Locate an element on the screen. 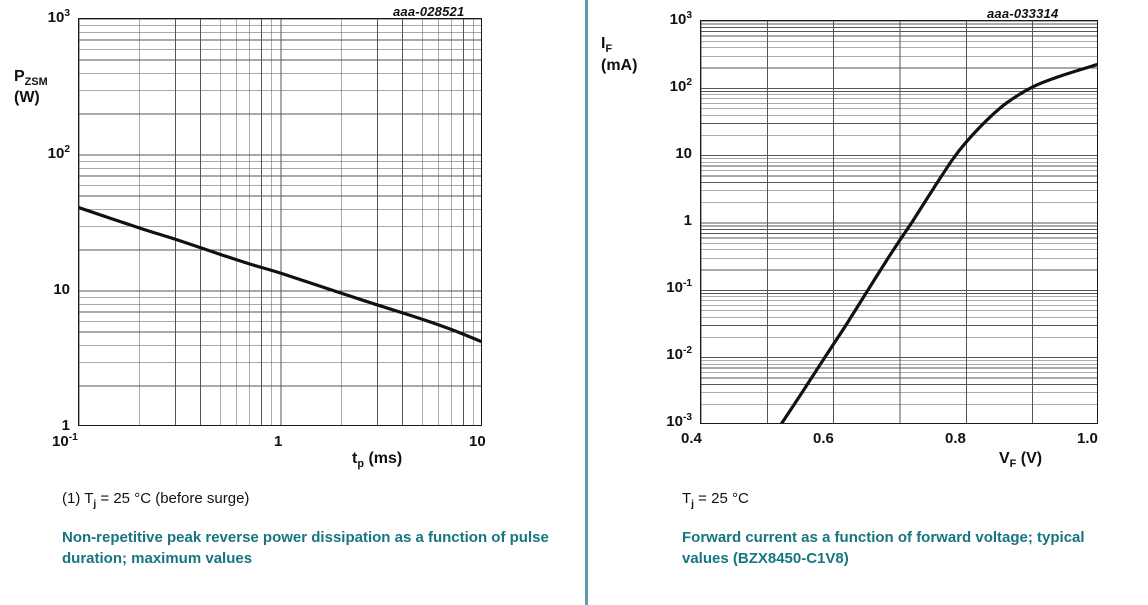  x-tick-right-1: 0.6 is located at coordinates (823, 438).